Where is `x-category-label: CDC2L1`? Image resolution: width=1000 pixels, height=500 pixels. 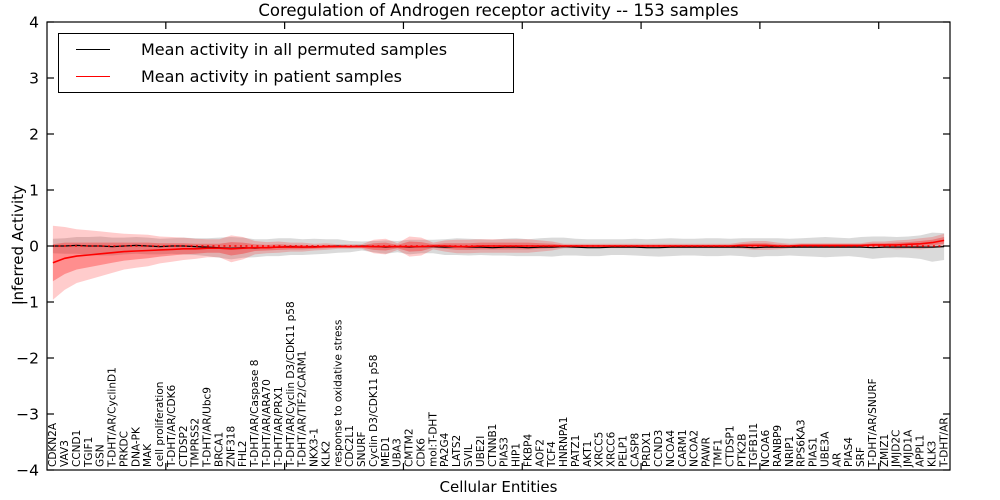
x-category-label: CDC2L1 is located at coordinates (350, 446).